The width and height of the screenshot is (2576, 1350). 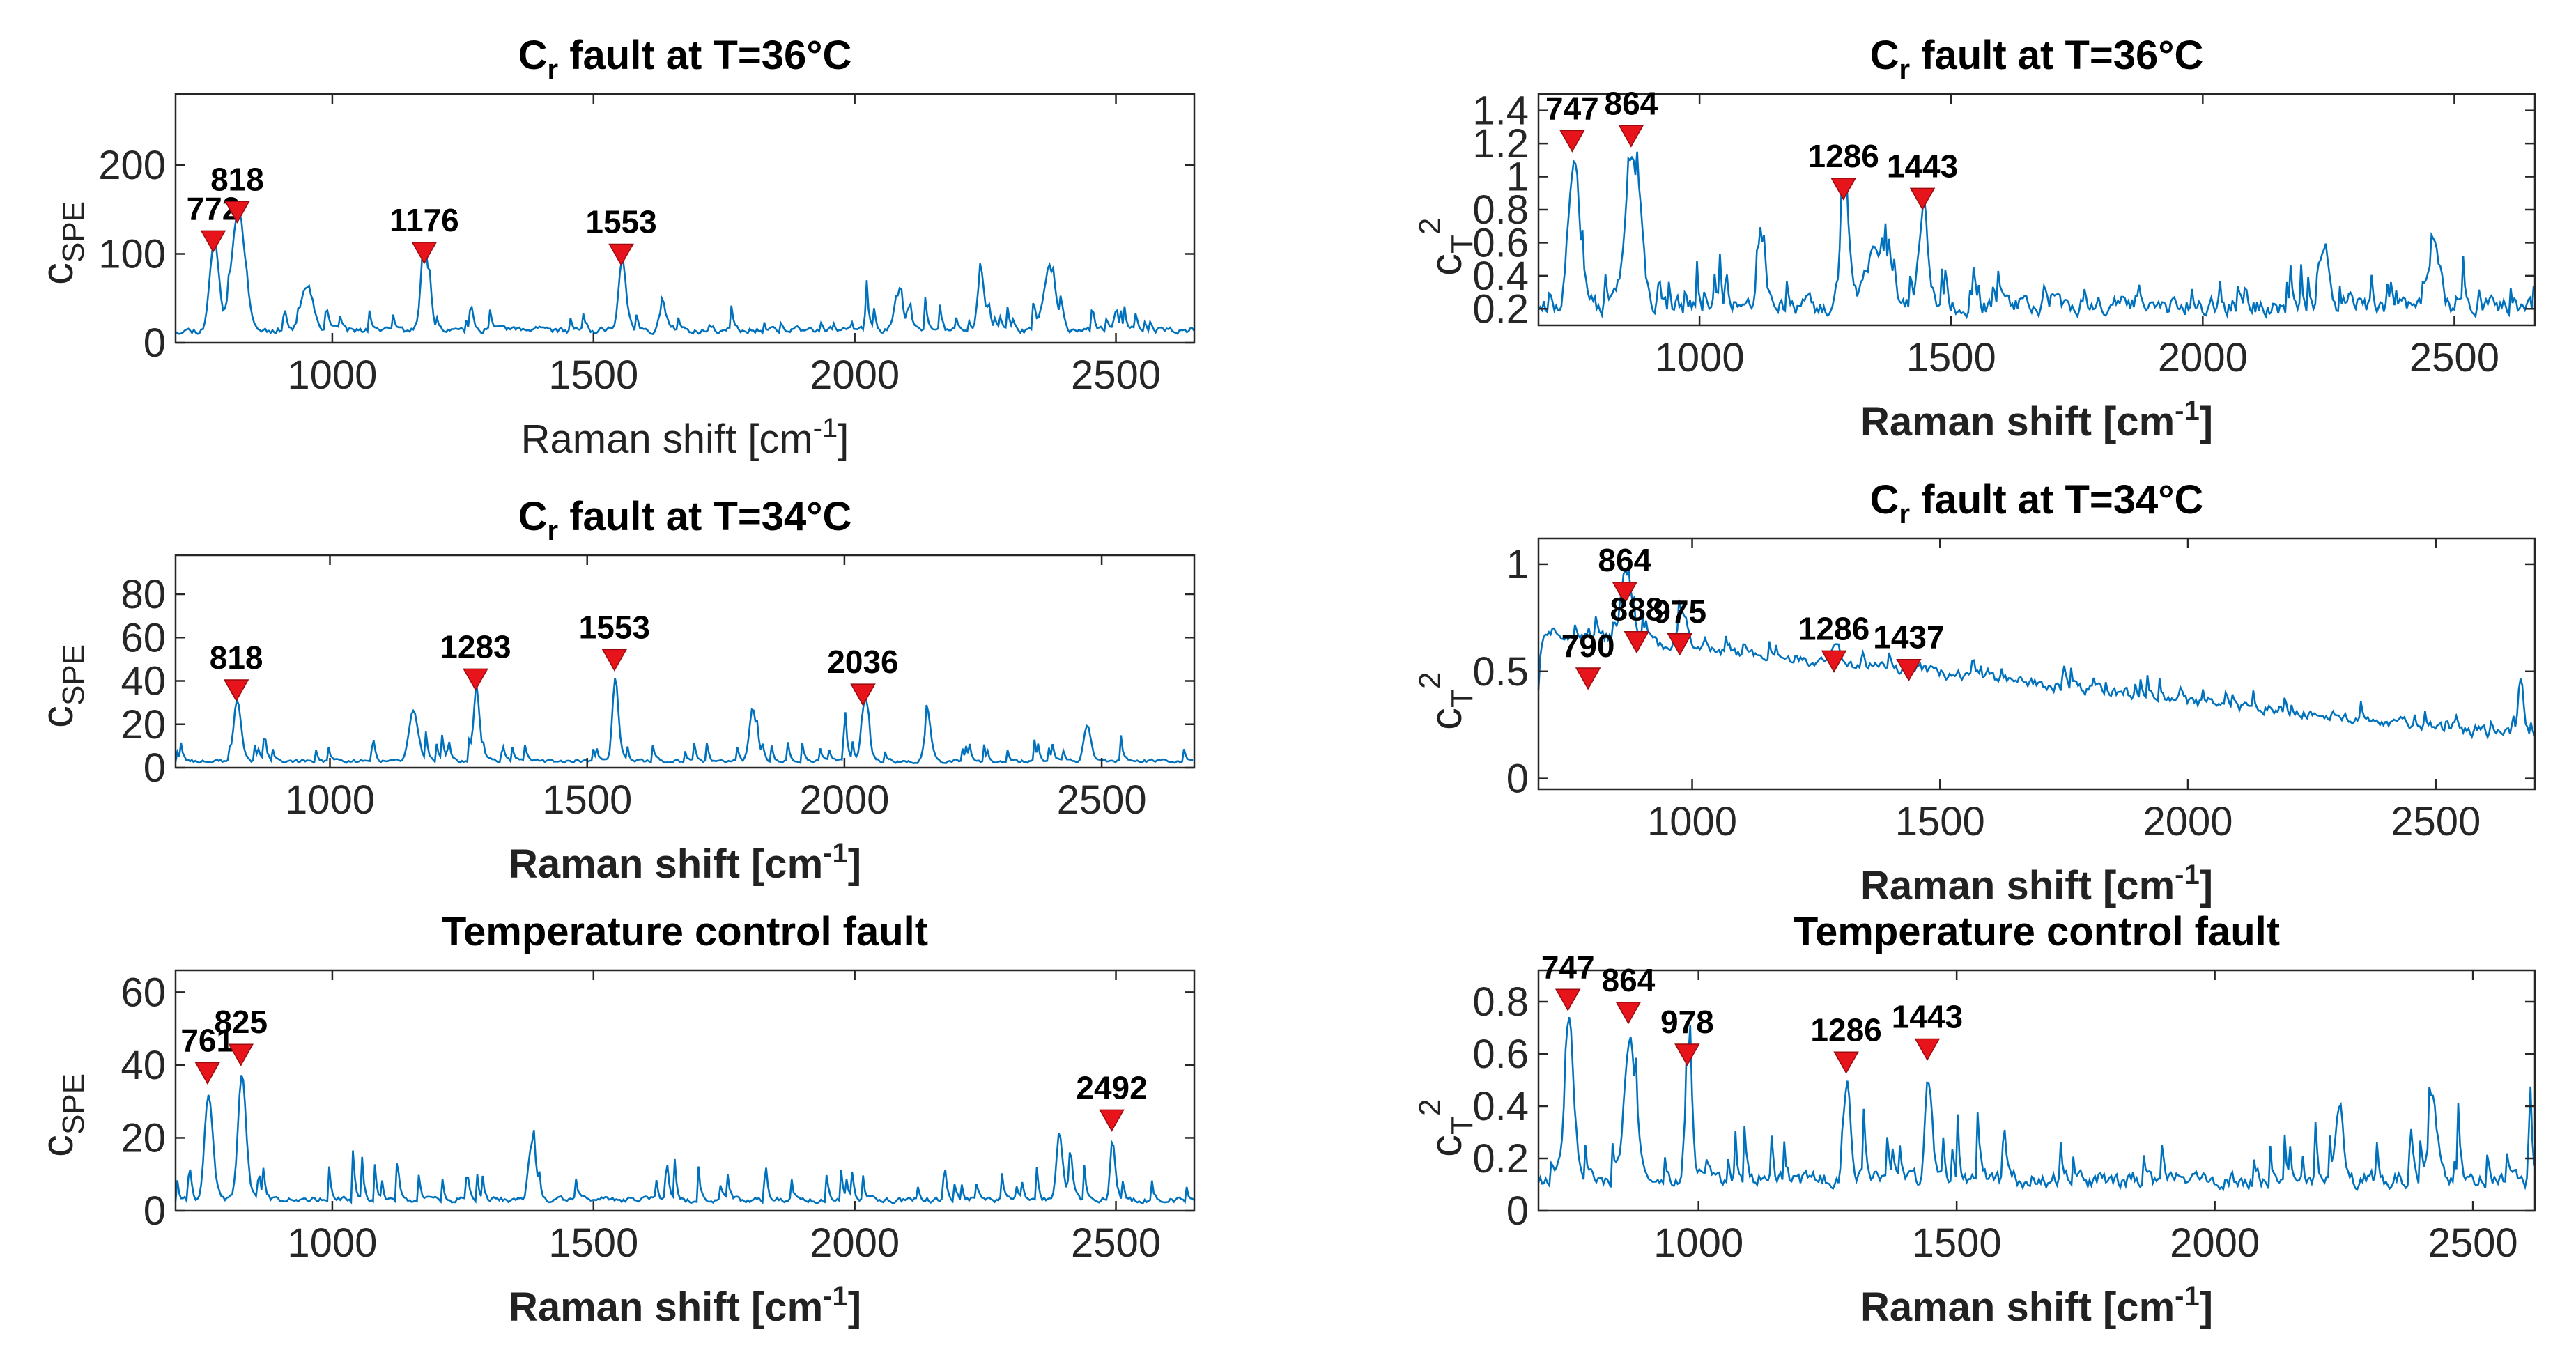 I want to click on peak-label: 747, so click(x=1572, y=108).